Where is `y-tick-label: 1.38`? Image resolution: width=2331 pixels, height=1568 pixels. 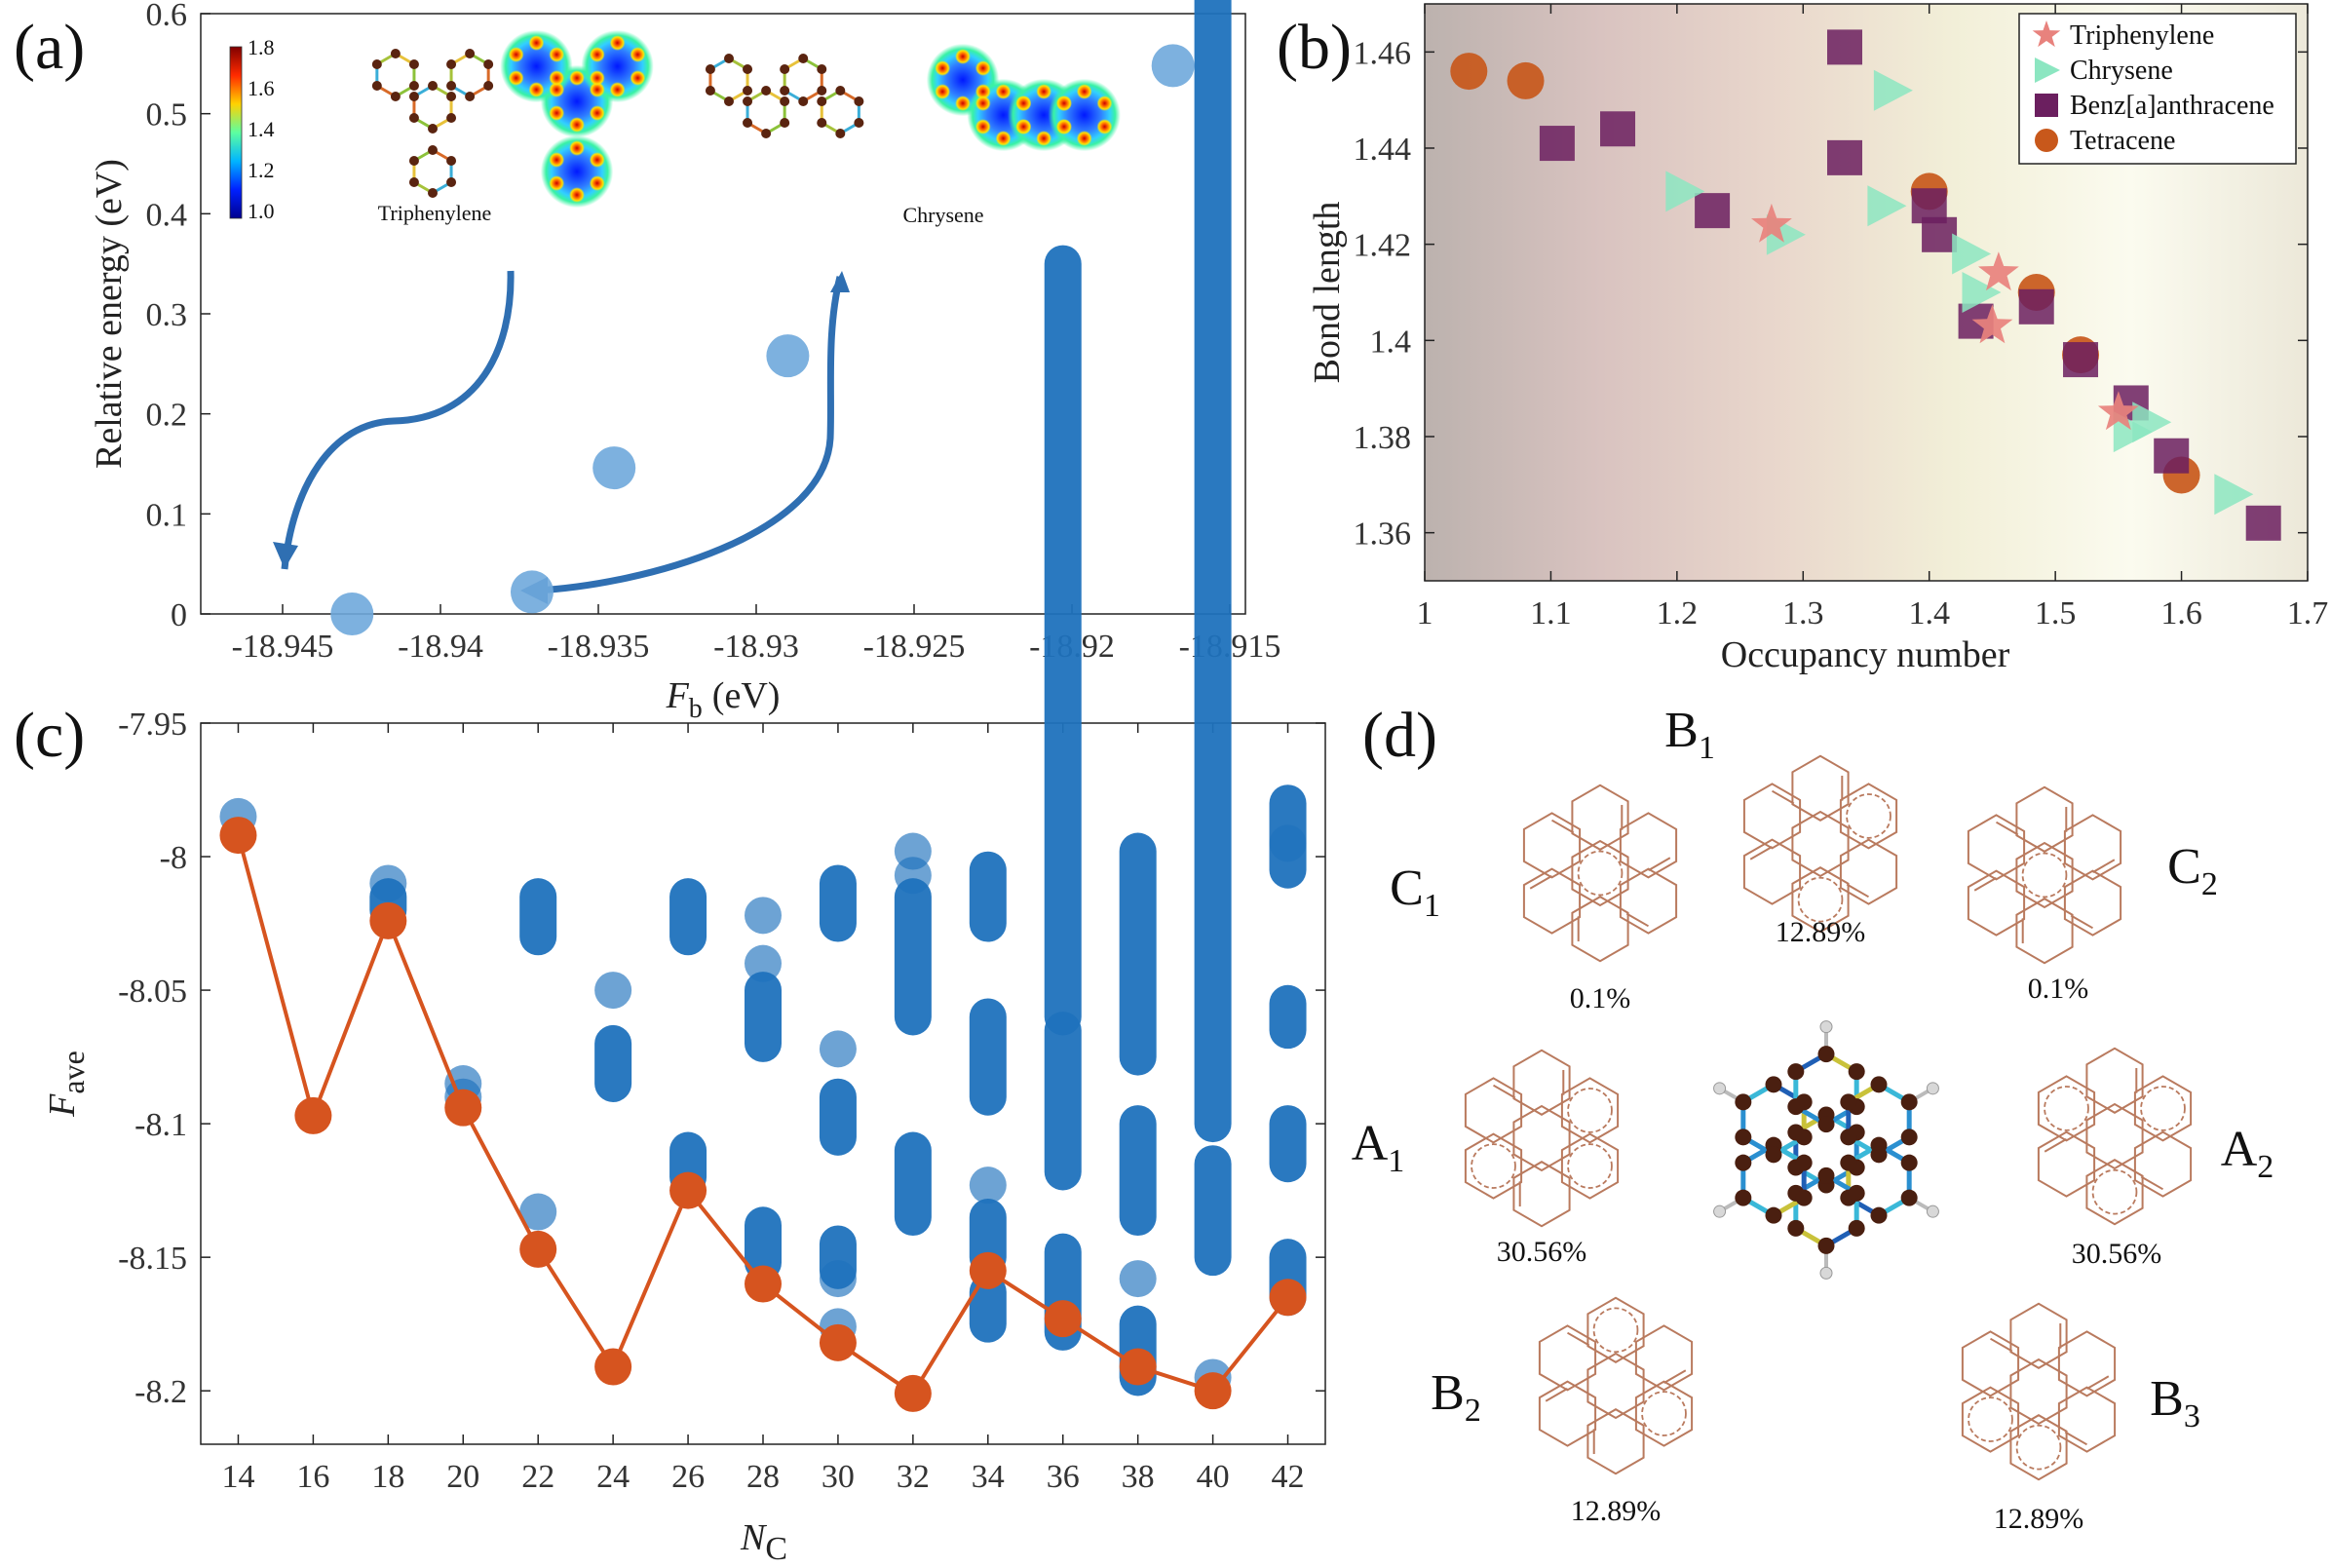
y-tick-label: 1.38 is located at coordinates (1383, 438).